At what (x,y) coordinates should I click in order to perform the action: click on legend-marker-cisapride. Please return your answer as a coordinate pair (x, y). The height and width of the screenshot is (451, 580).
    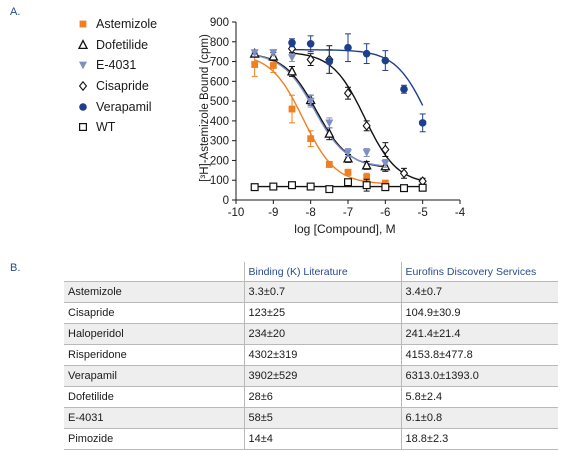
    Looking at the image, I should click on (83, 86).